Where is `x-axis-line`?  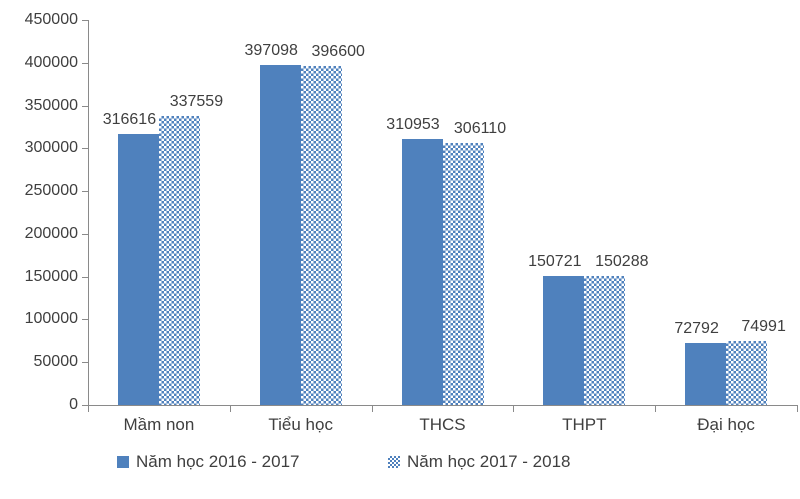
x-axis-line is located at coordinates (443, 405).